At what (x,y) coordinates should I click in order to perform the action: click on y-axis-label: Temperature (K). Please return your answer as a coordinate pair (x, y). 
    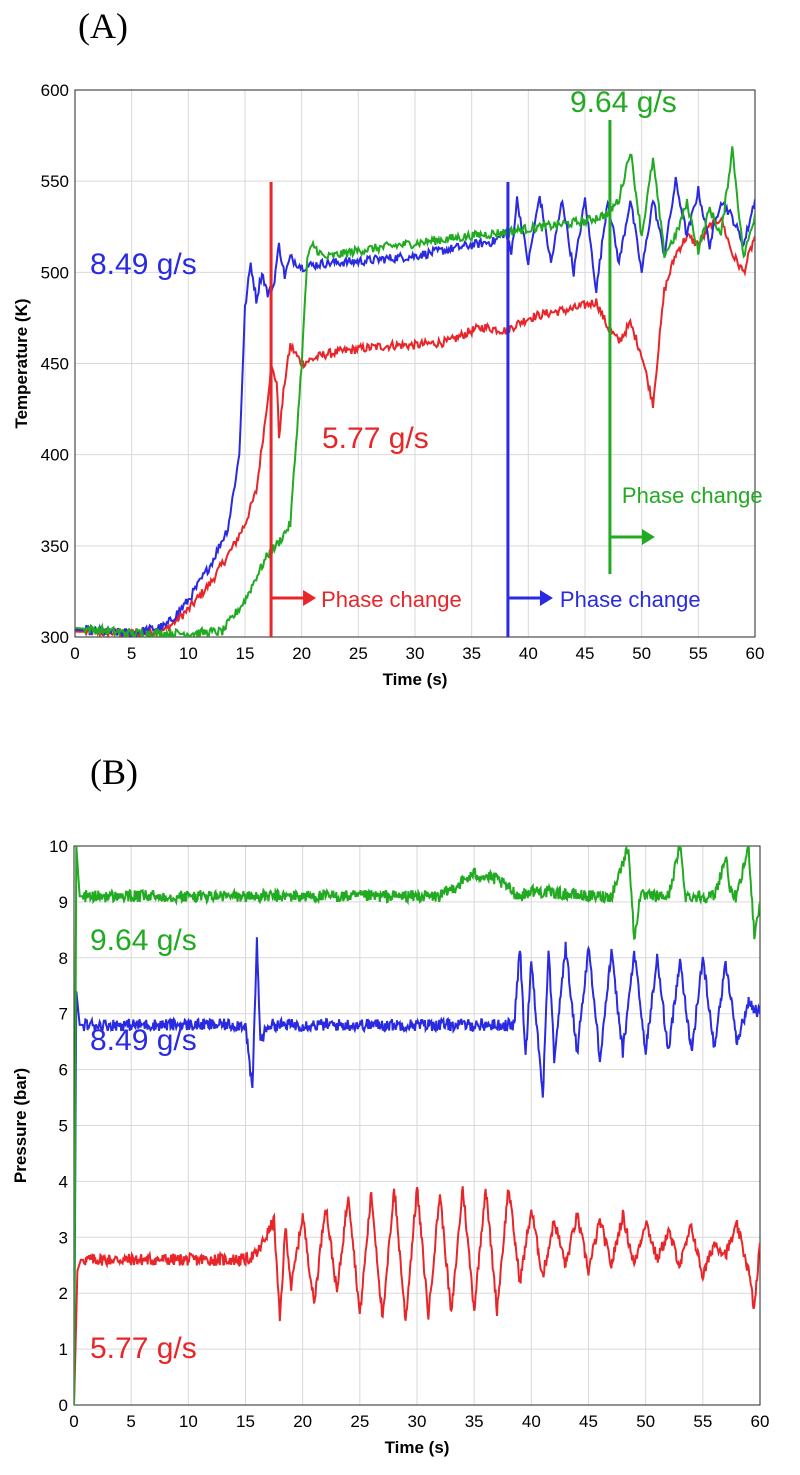
    Looking at the image, I should click on (21, 363).